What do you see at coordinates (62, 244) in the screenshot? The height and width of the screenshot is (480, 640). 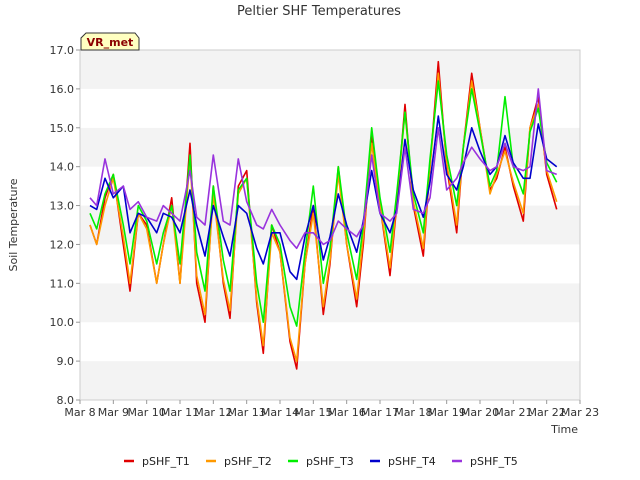 I see `y-tick-label: 12.0` at bounding box center [62, 244].